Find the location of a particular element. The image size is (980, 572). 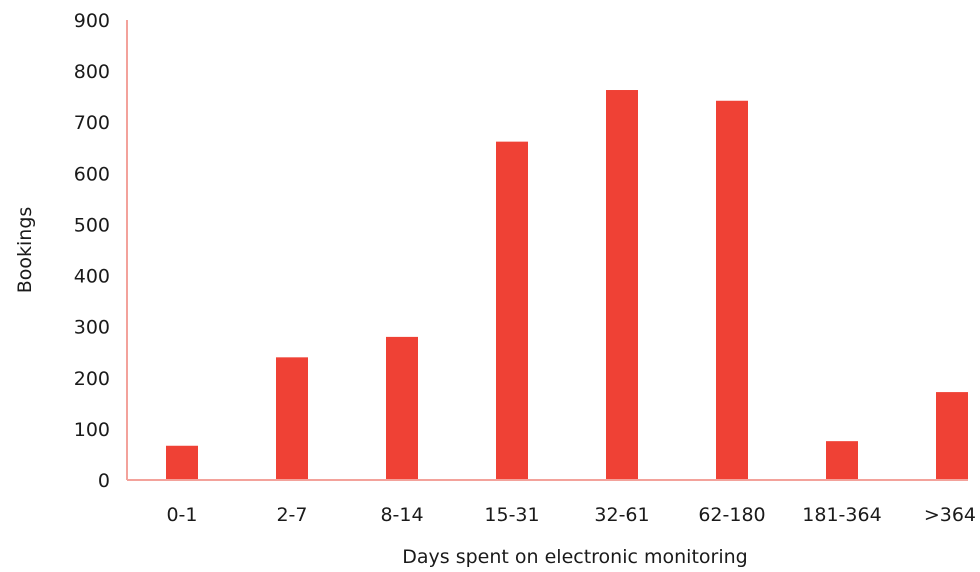

y-tick-label: 500 is located at coordinates (92, 225).